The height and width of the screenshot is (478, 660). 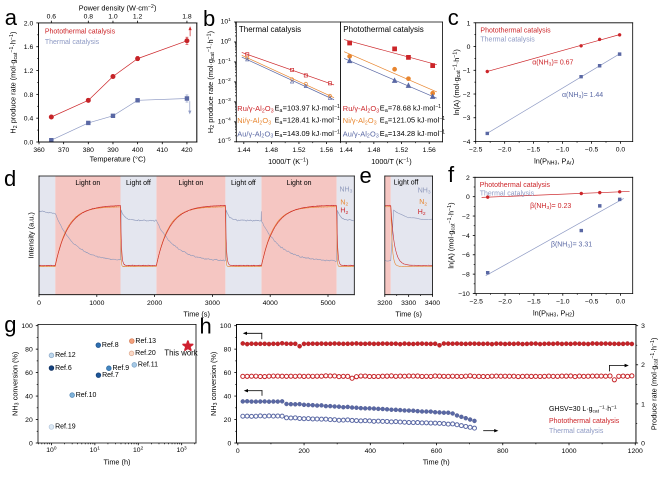 I want to click on svg-text: g, so click(x=10, y=324).